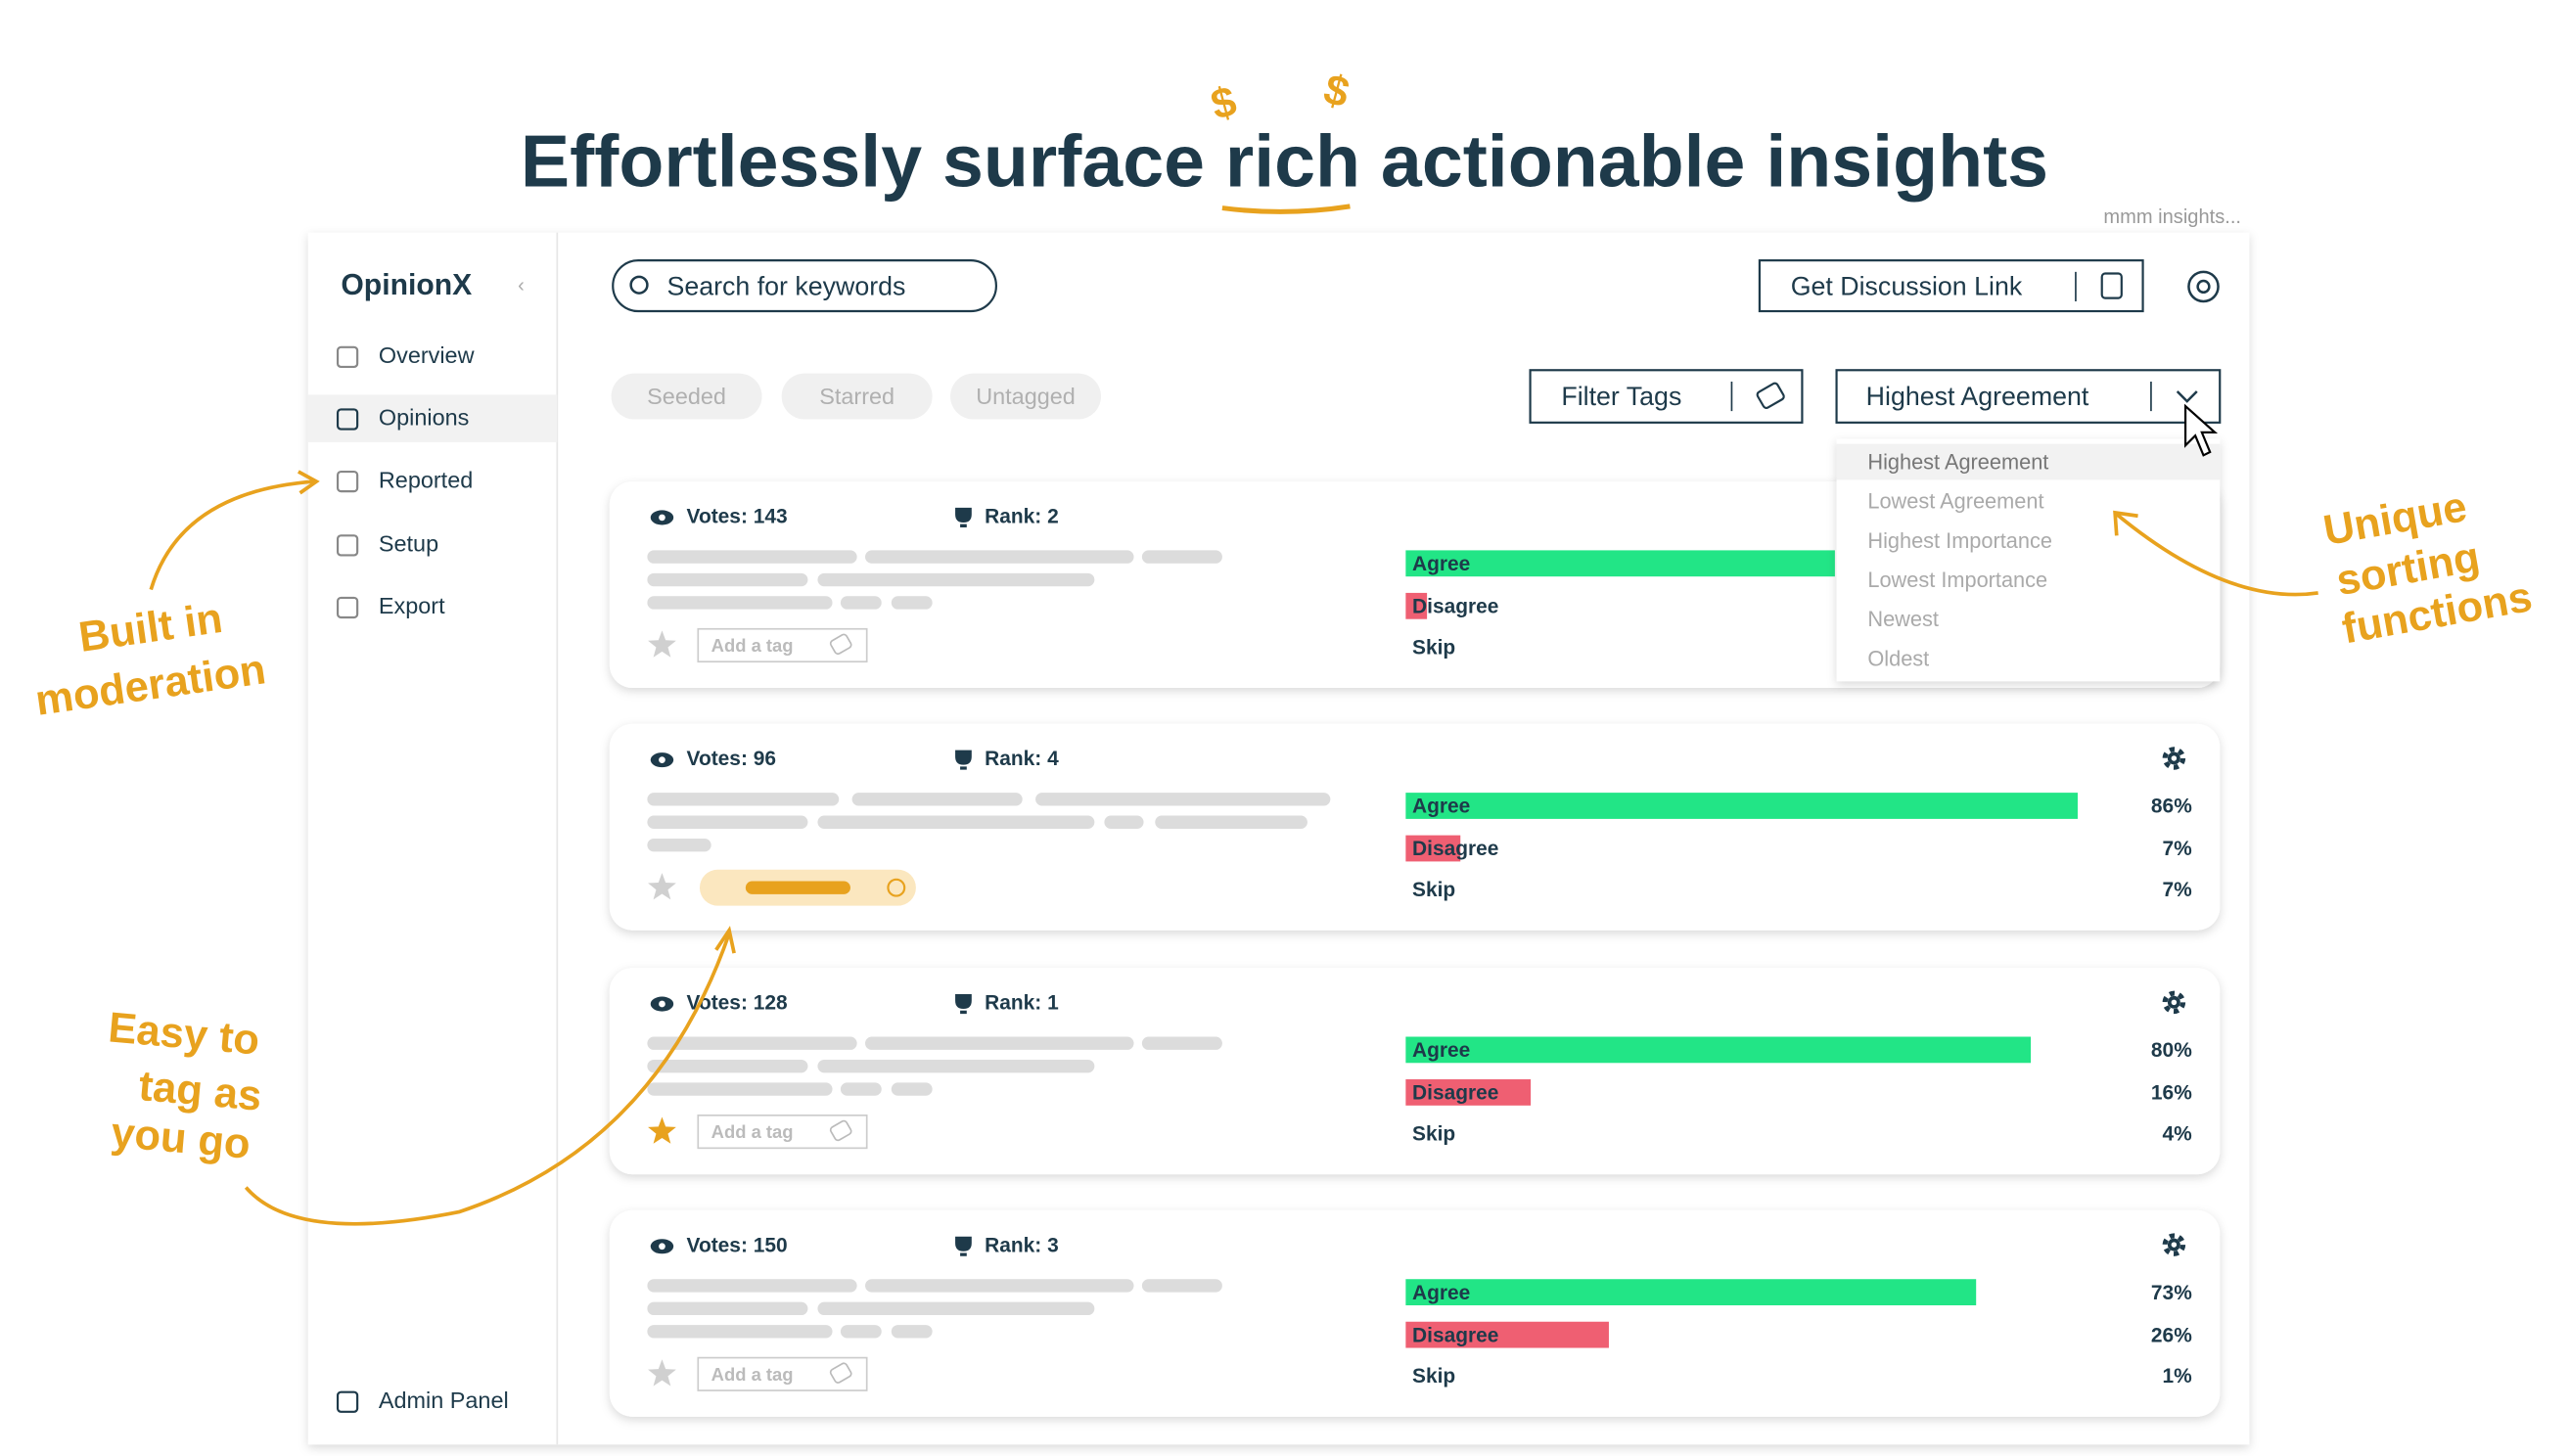 The image size is (2569, 1456). What do you see at coordinates (1903, 619) in the screenshot?
I see `sort-option: Newest` at bounding box center [1903, 619].